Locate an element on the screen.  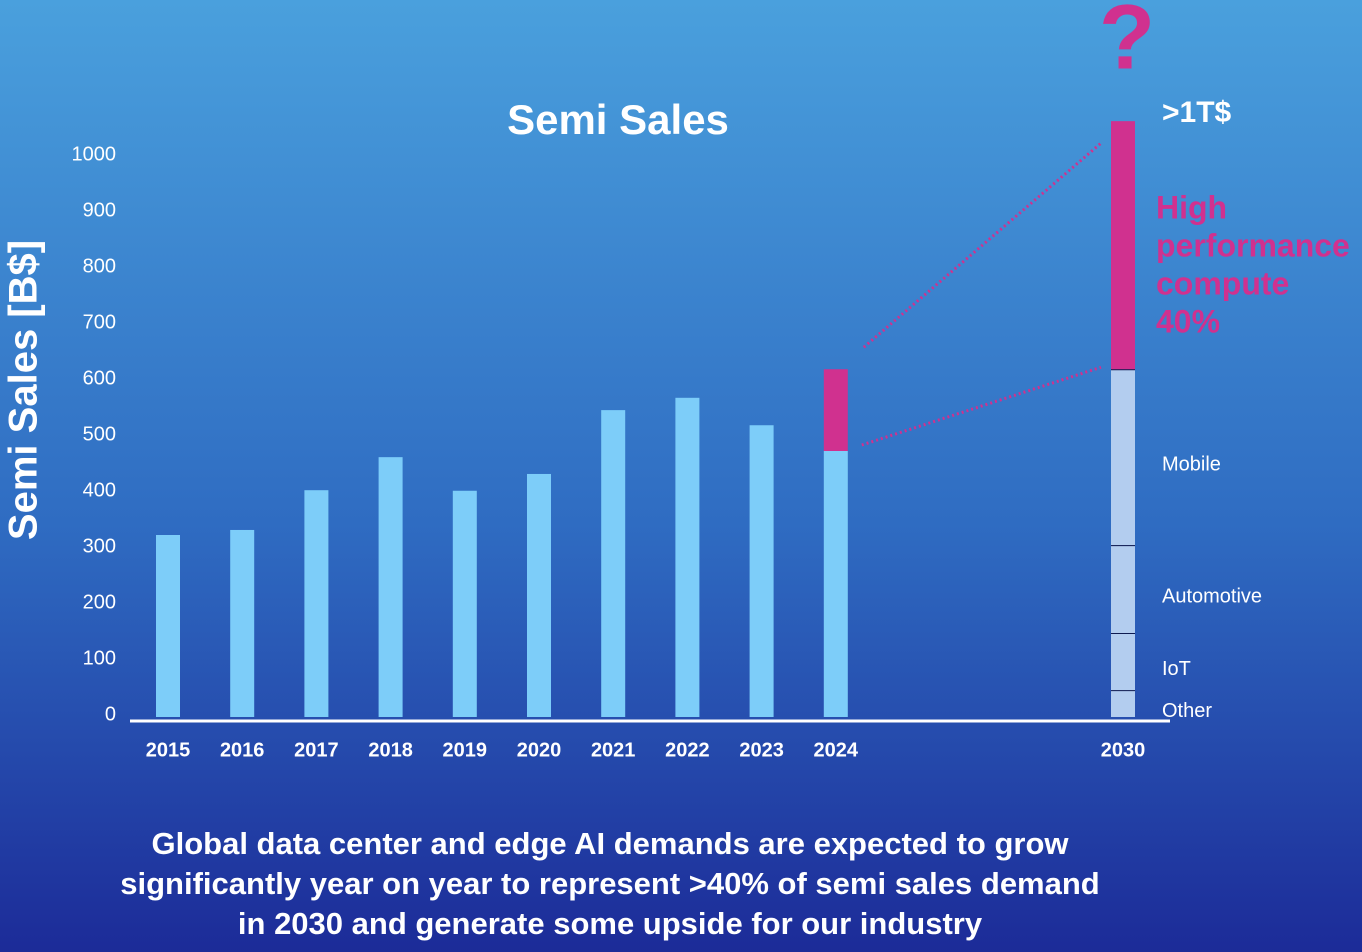
chart-title: Semi Sales is located at coordinates (618, 119).